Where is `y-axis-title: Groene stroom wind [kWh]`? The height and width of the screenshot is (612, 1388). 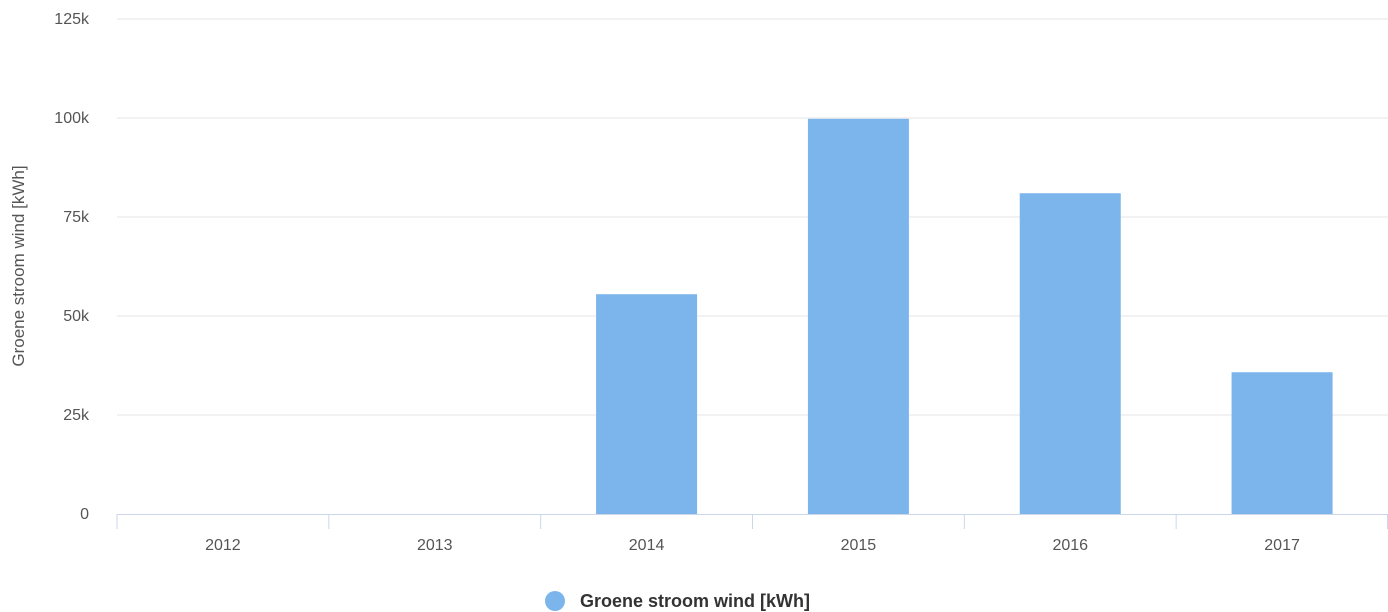
y-axis-title: Groene stroom wind [kWh] is located at coordinates (18, 265).